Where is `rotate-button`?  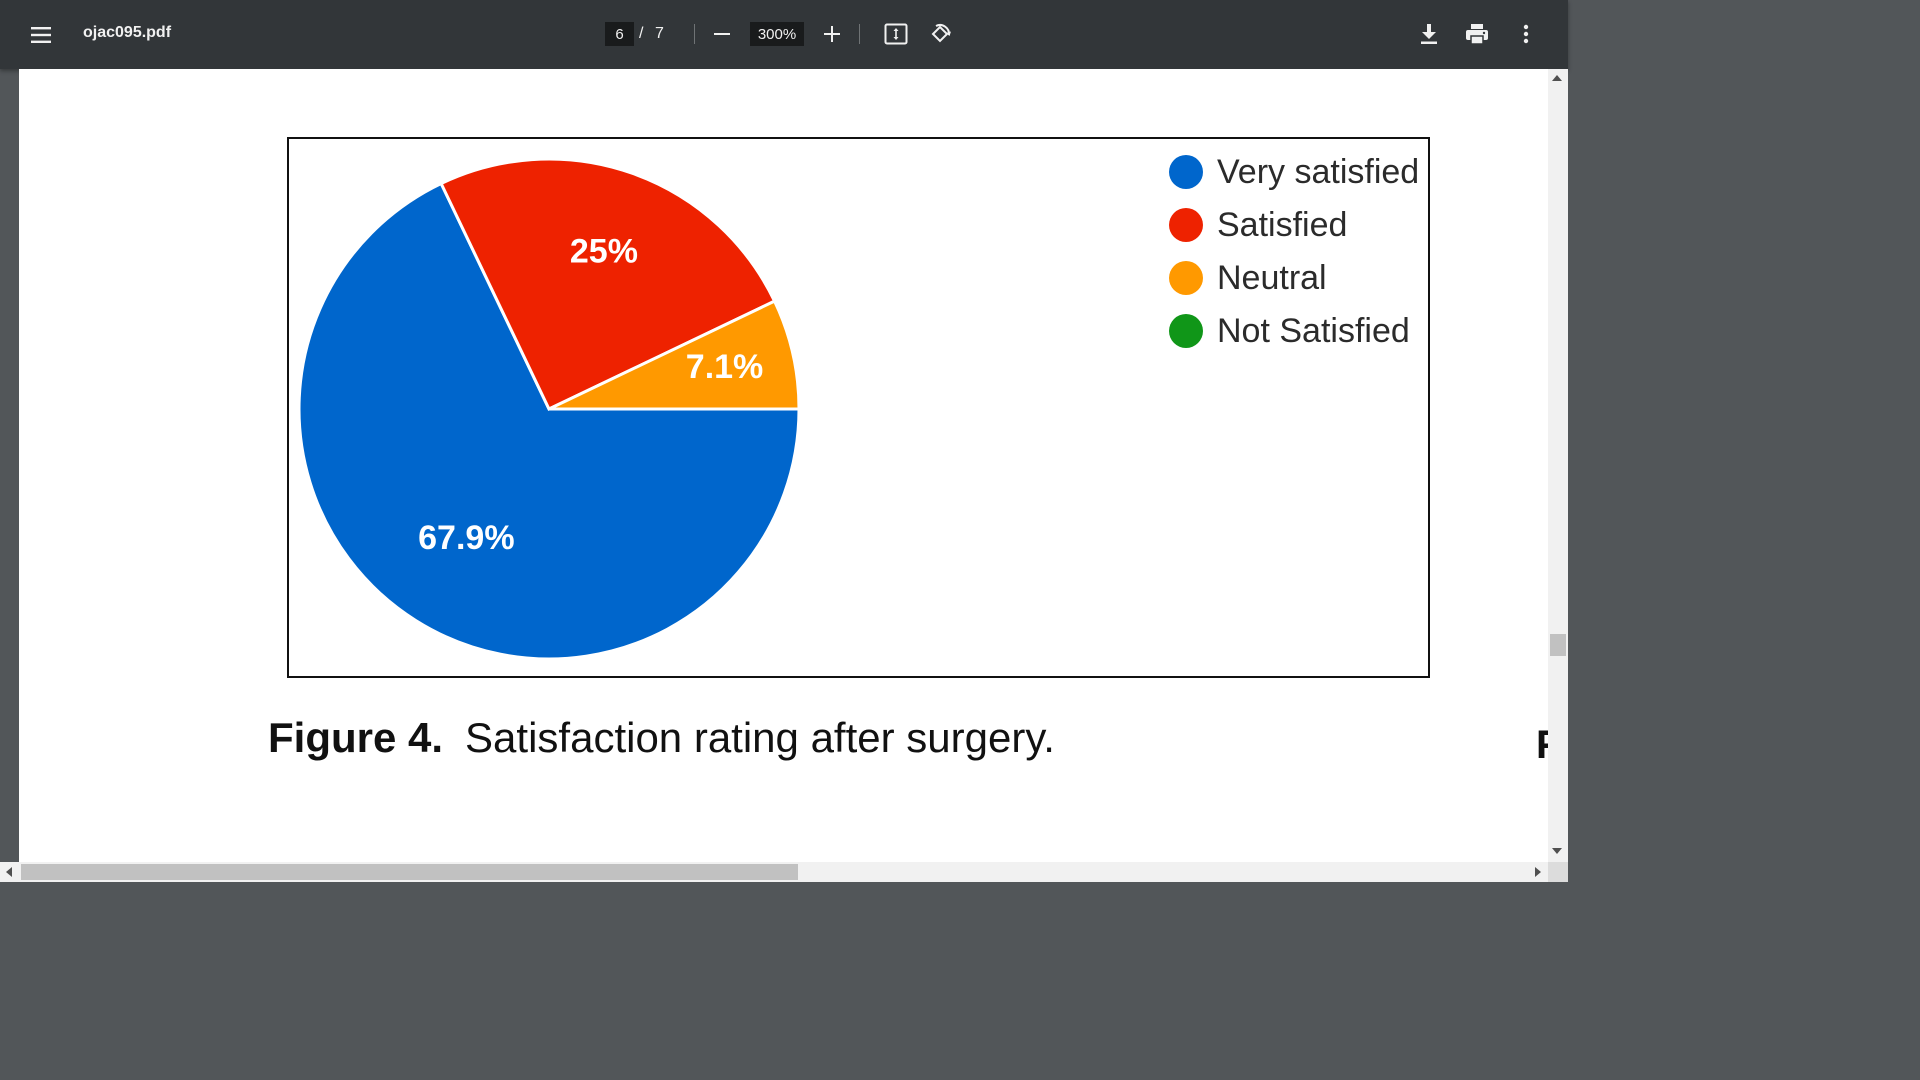 rotate-button is located at coordinates (940, 34).